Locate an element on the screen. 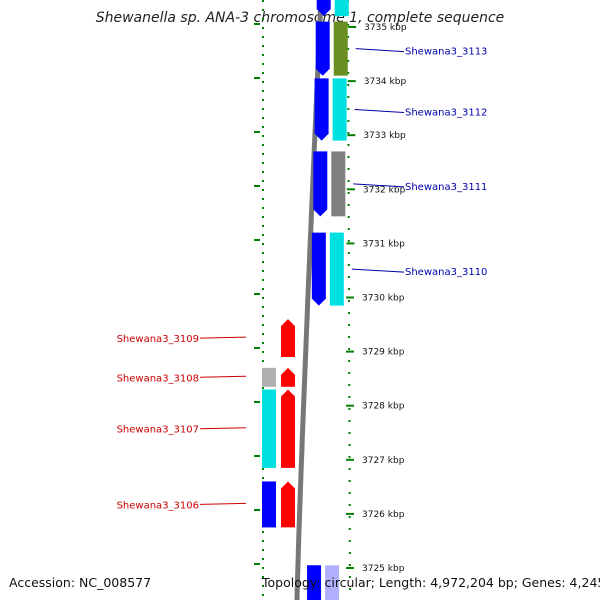 This screenshot has width=600, height=600. tick-label: 3727 kbp is located at coordinates (383, 461).